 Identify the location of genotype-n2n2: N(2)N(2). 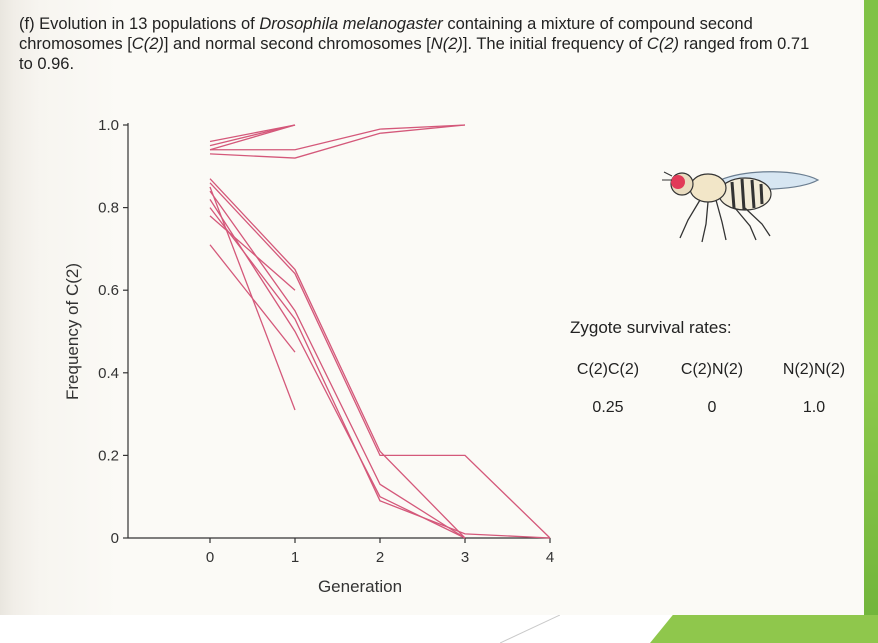
(814, 369).